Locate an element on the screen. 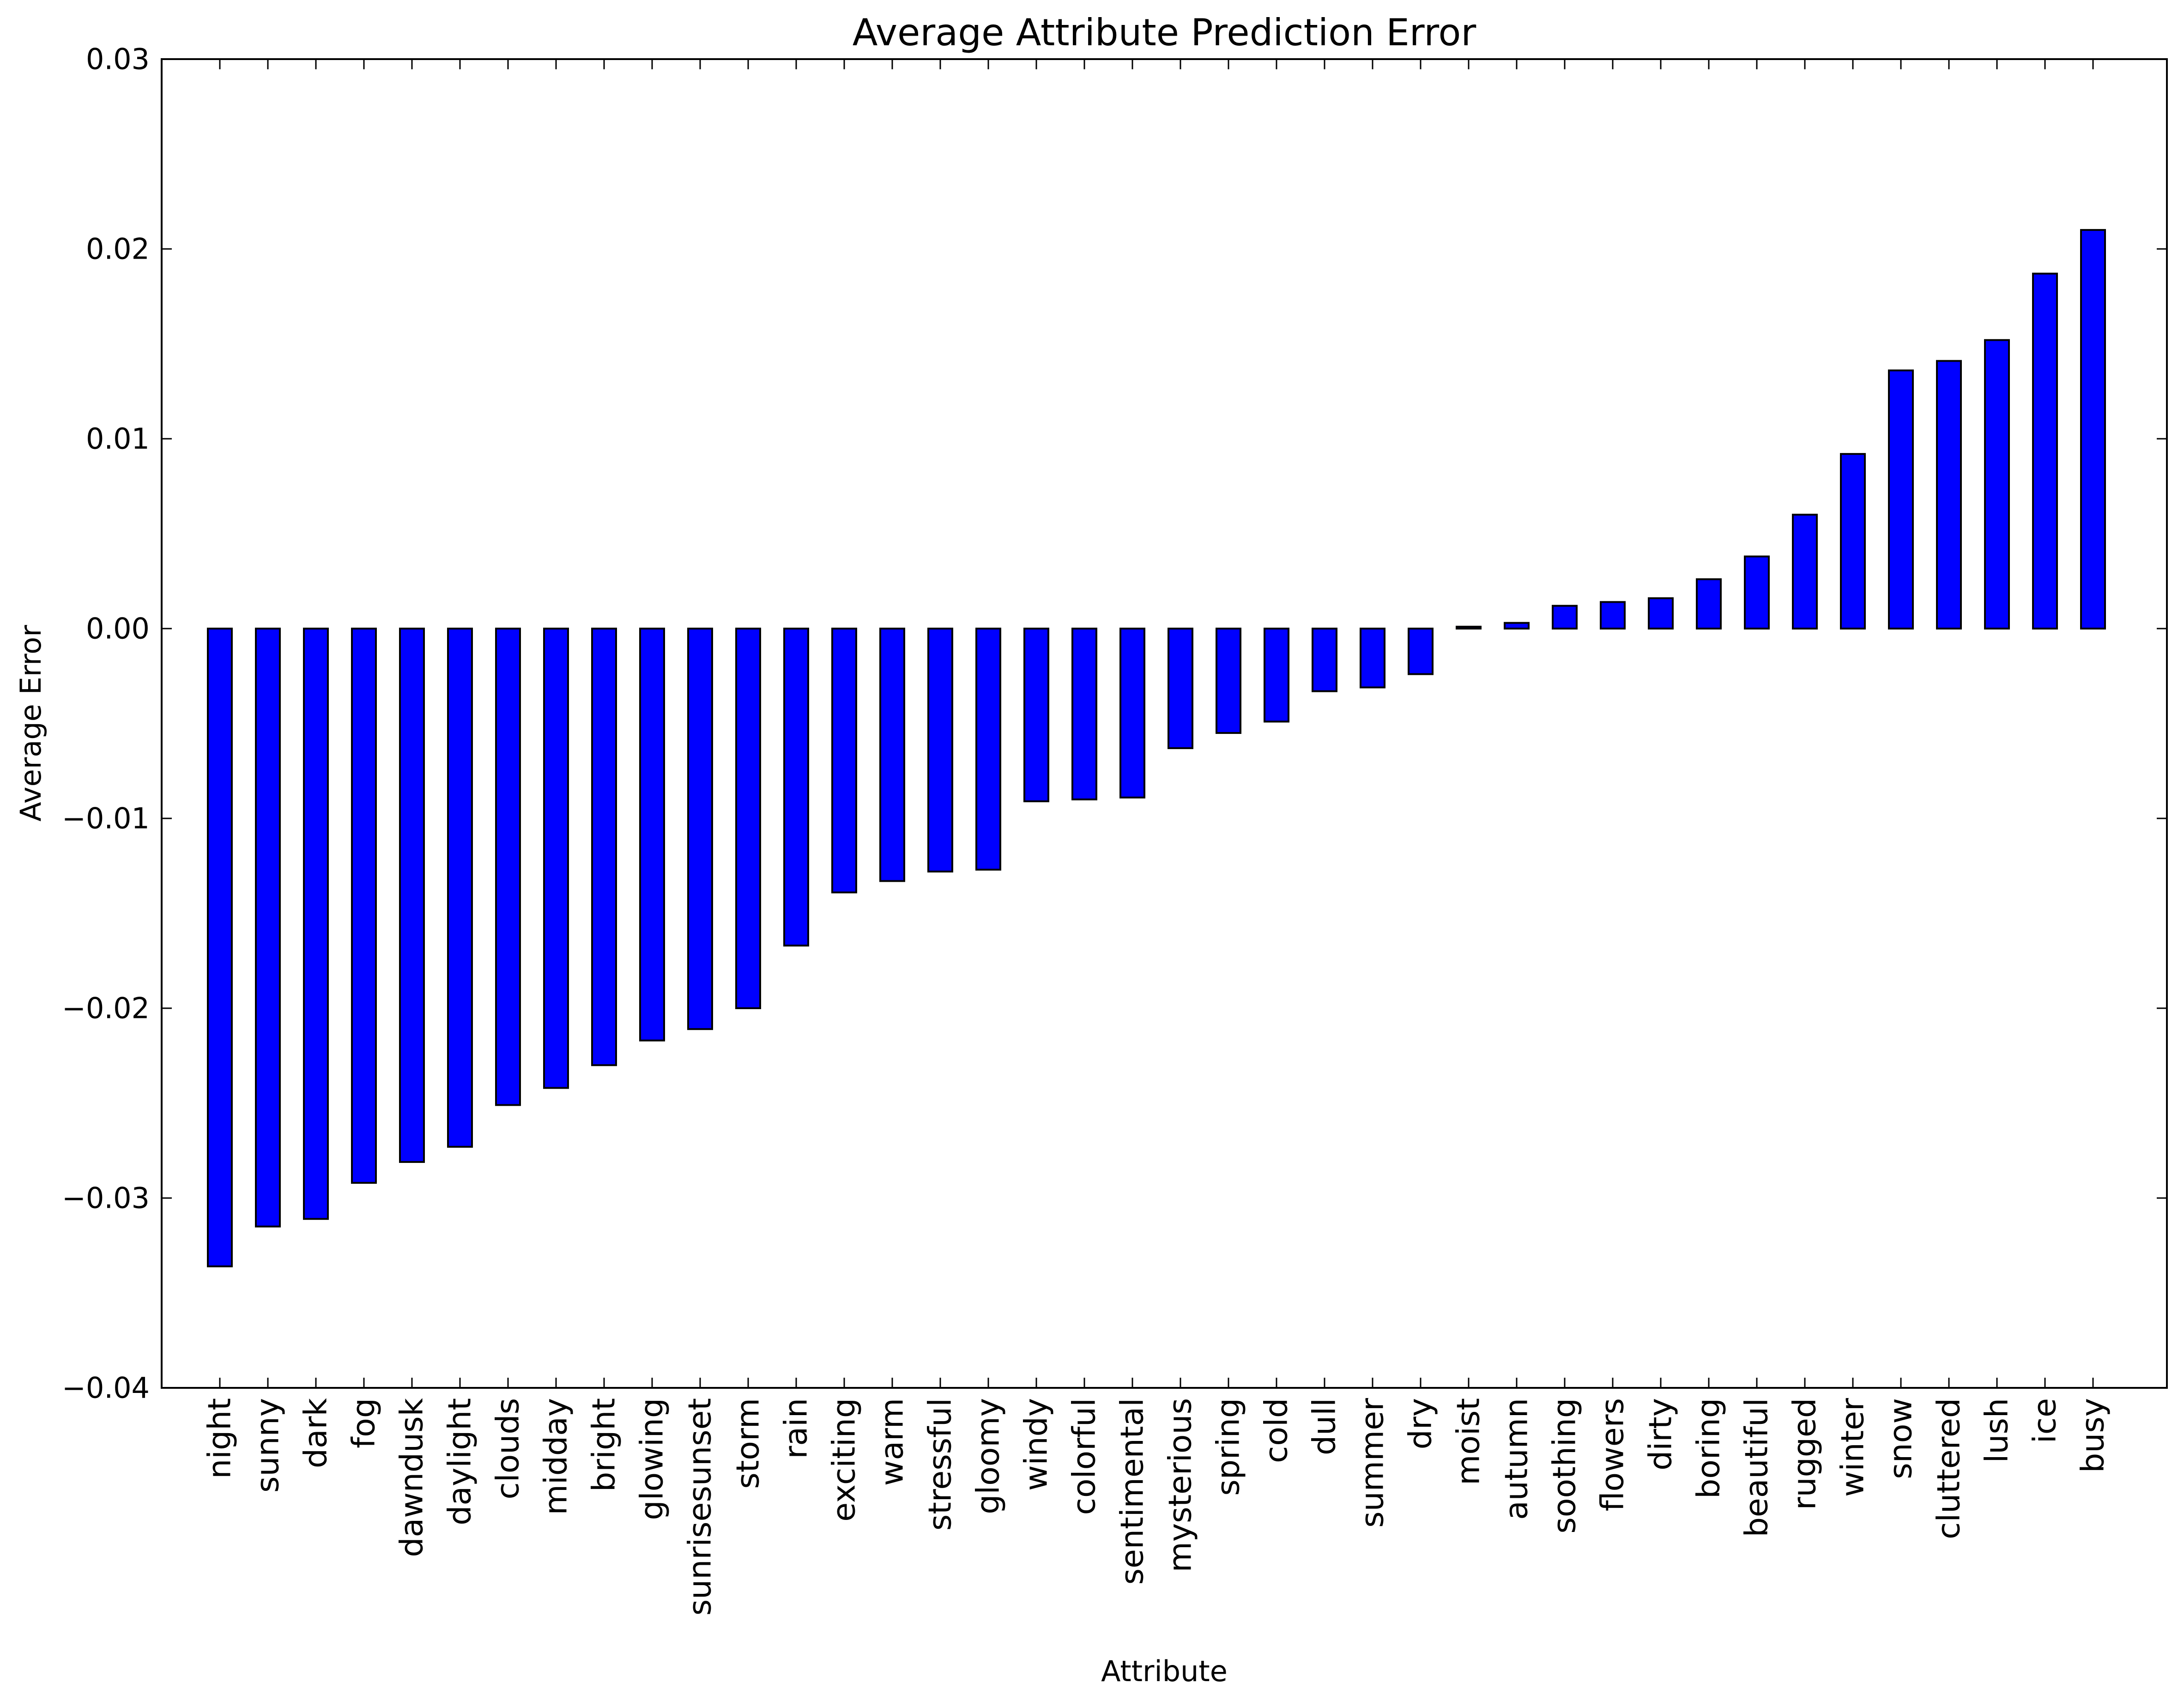 Image resolution: width=2184 pixels, height=1707 pixels. x-tick-label: dry is located at coordinates (1421, 1423).